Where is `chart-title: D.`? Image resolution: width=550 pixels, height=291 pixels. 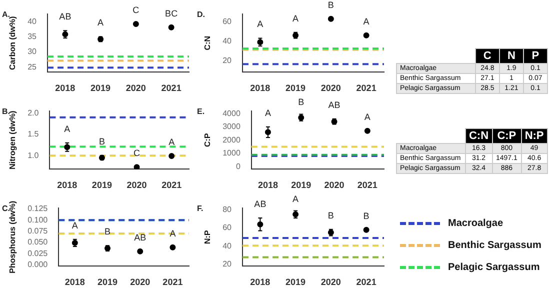
chart-title: D. is located at coordinates (201, 14).